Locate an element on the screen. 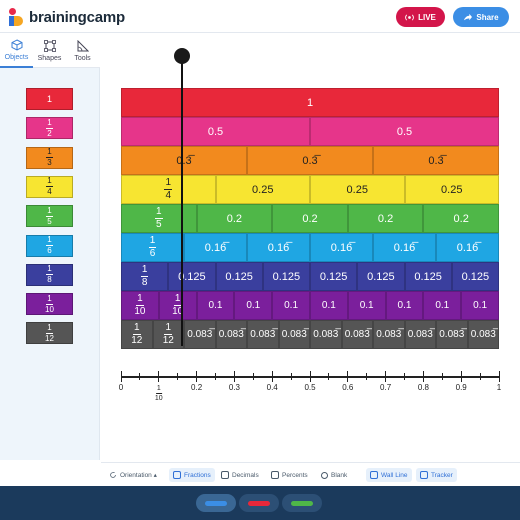 This screenshot has height=520, width=520. mode-decimals: Decimals is located at coordinates (240, 475).